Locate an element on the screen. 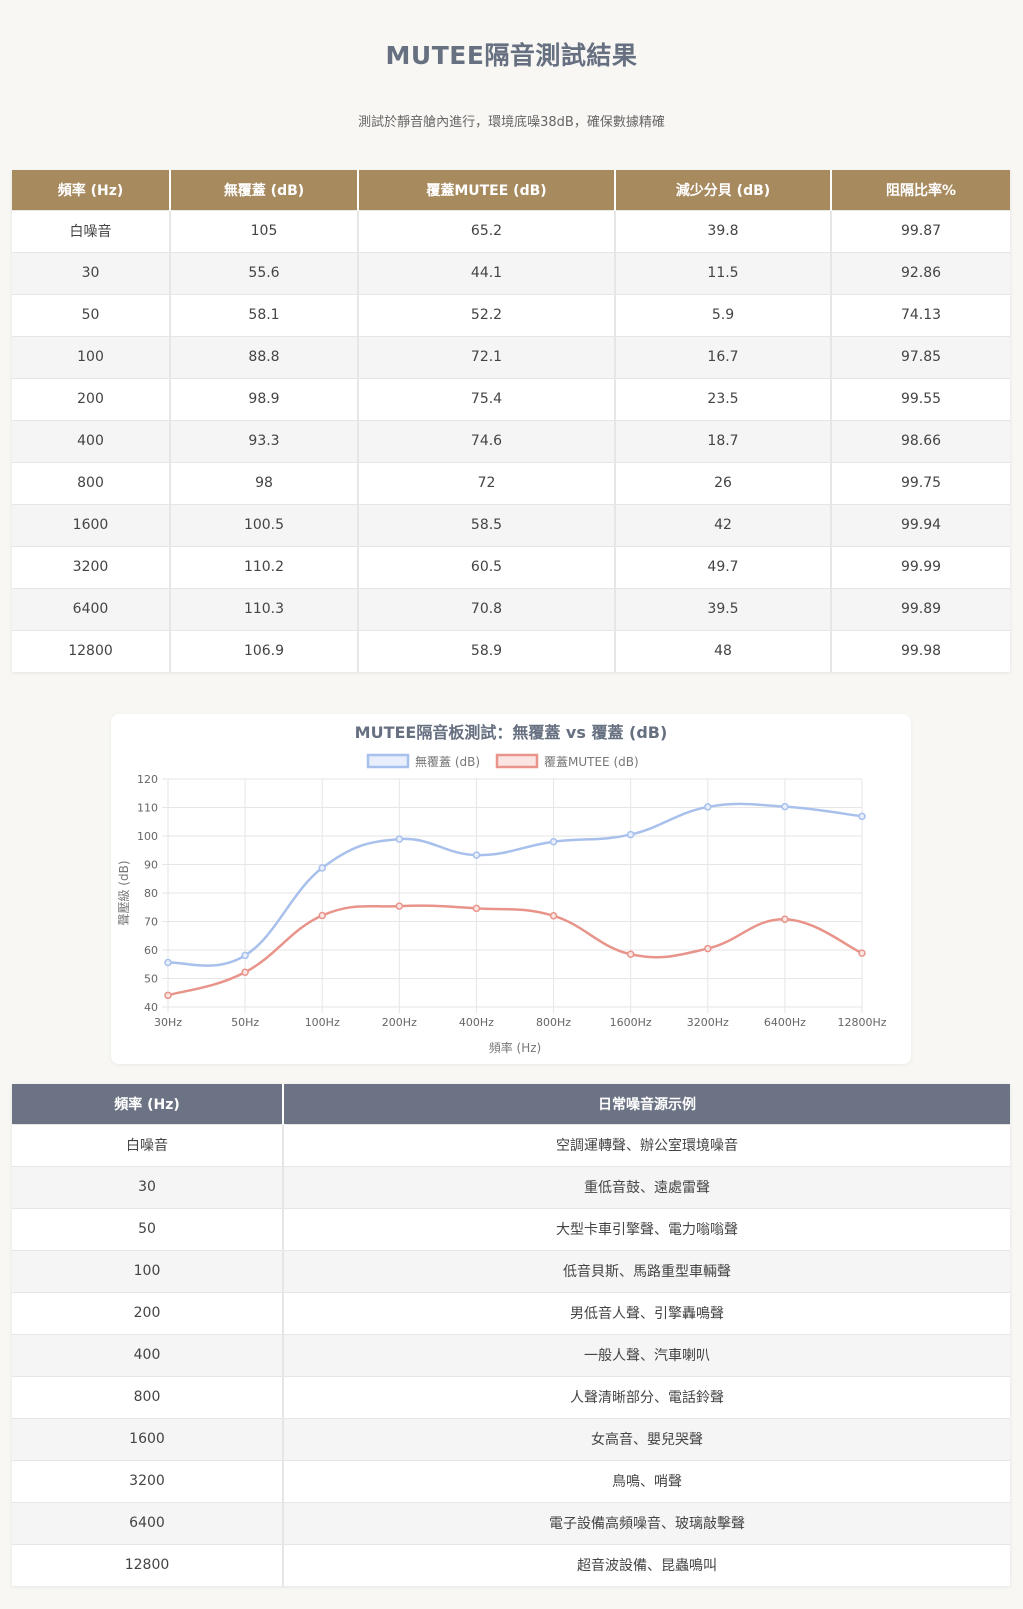 This screenshot has width=1023, height=1609. results-row-cell: 60.5 is located at coordinates (487, 566).